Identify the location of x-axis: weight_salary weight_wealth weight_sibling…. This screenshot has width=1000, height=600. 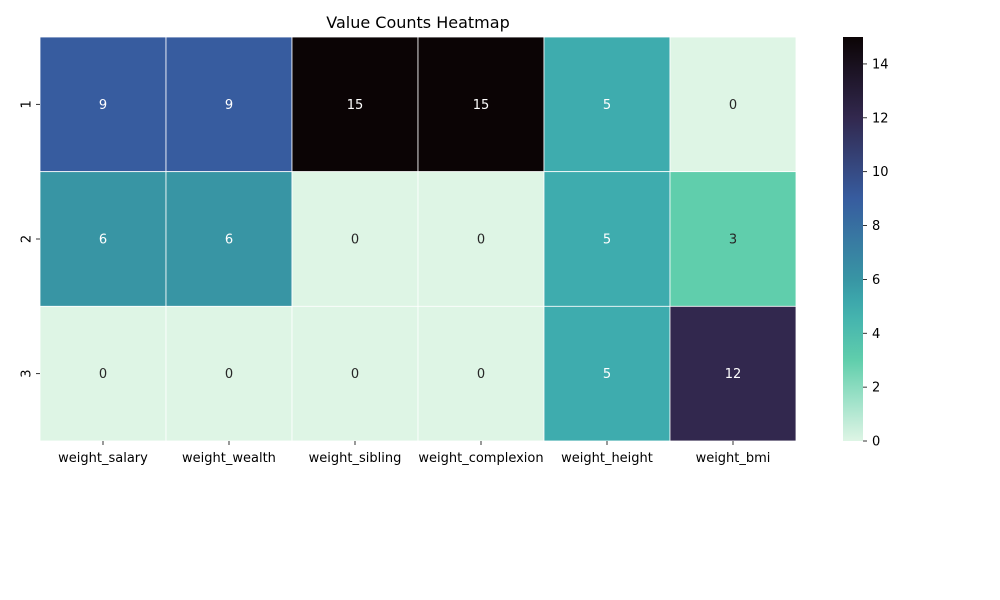
(414, 453).